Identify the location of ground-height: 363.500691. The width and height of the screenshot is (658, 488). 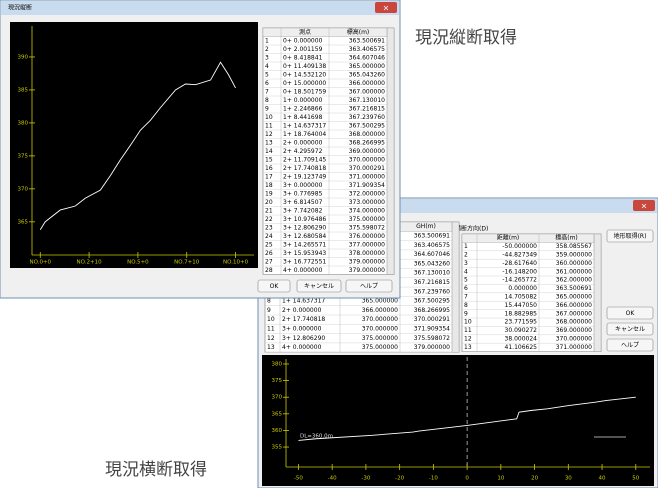
(432, 235).